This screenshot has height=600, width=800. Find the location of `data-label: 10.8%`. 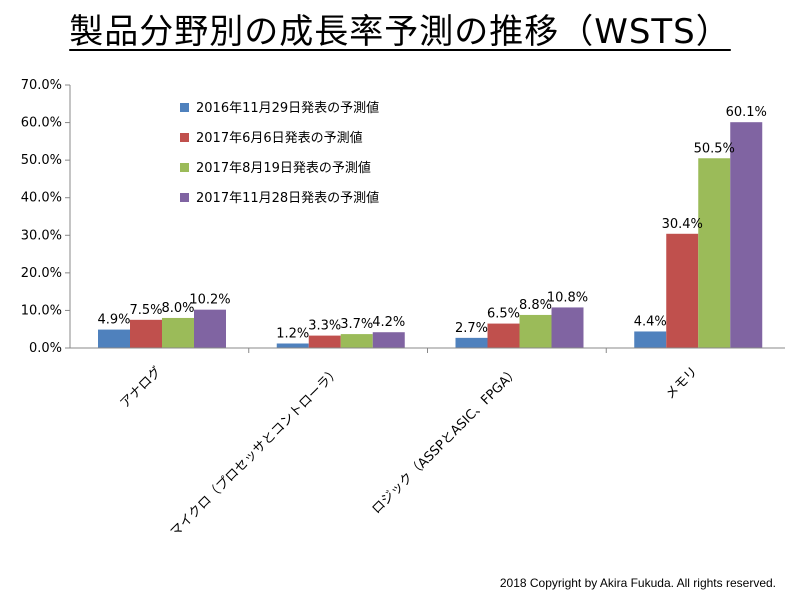

data-label: 10.8% is located at coordinates (567, 297).